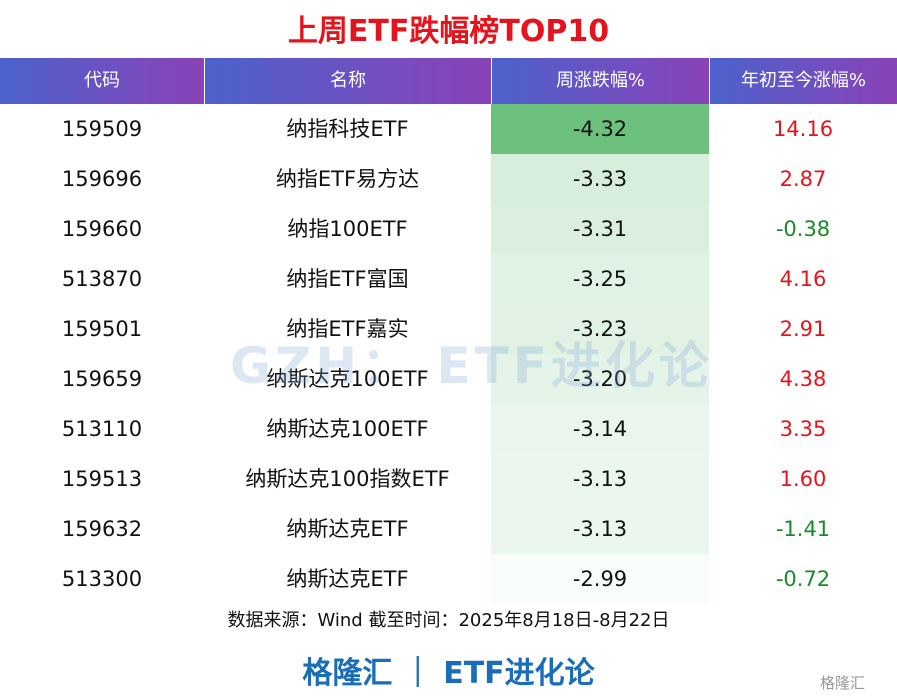  I want to click on code: 513300, so click(102, 579).